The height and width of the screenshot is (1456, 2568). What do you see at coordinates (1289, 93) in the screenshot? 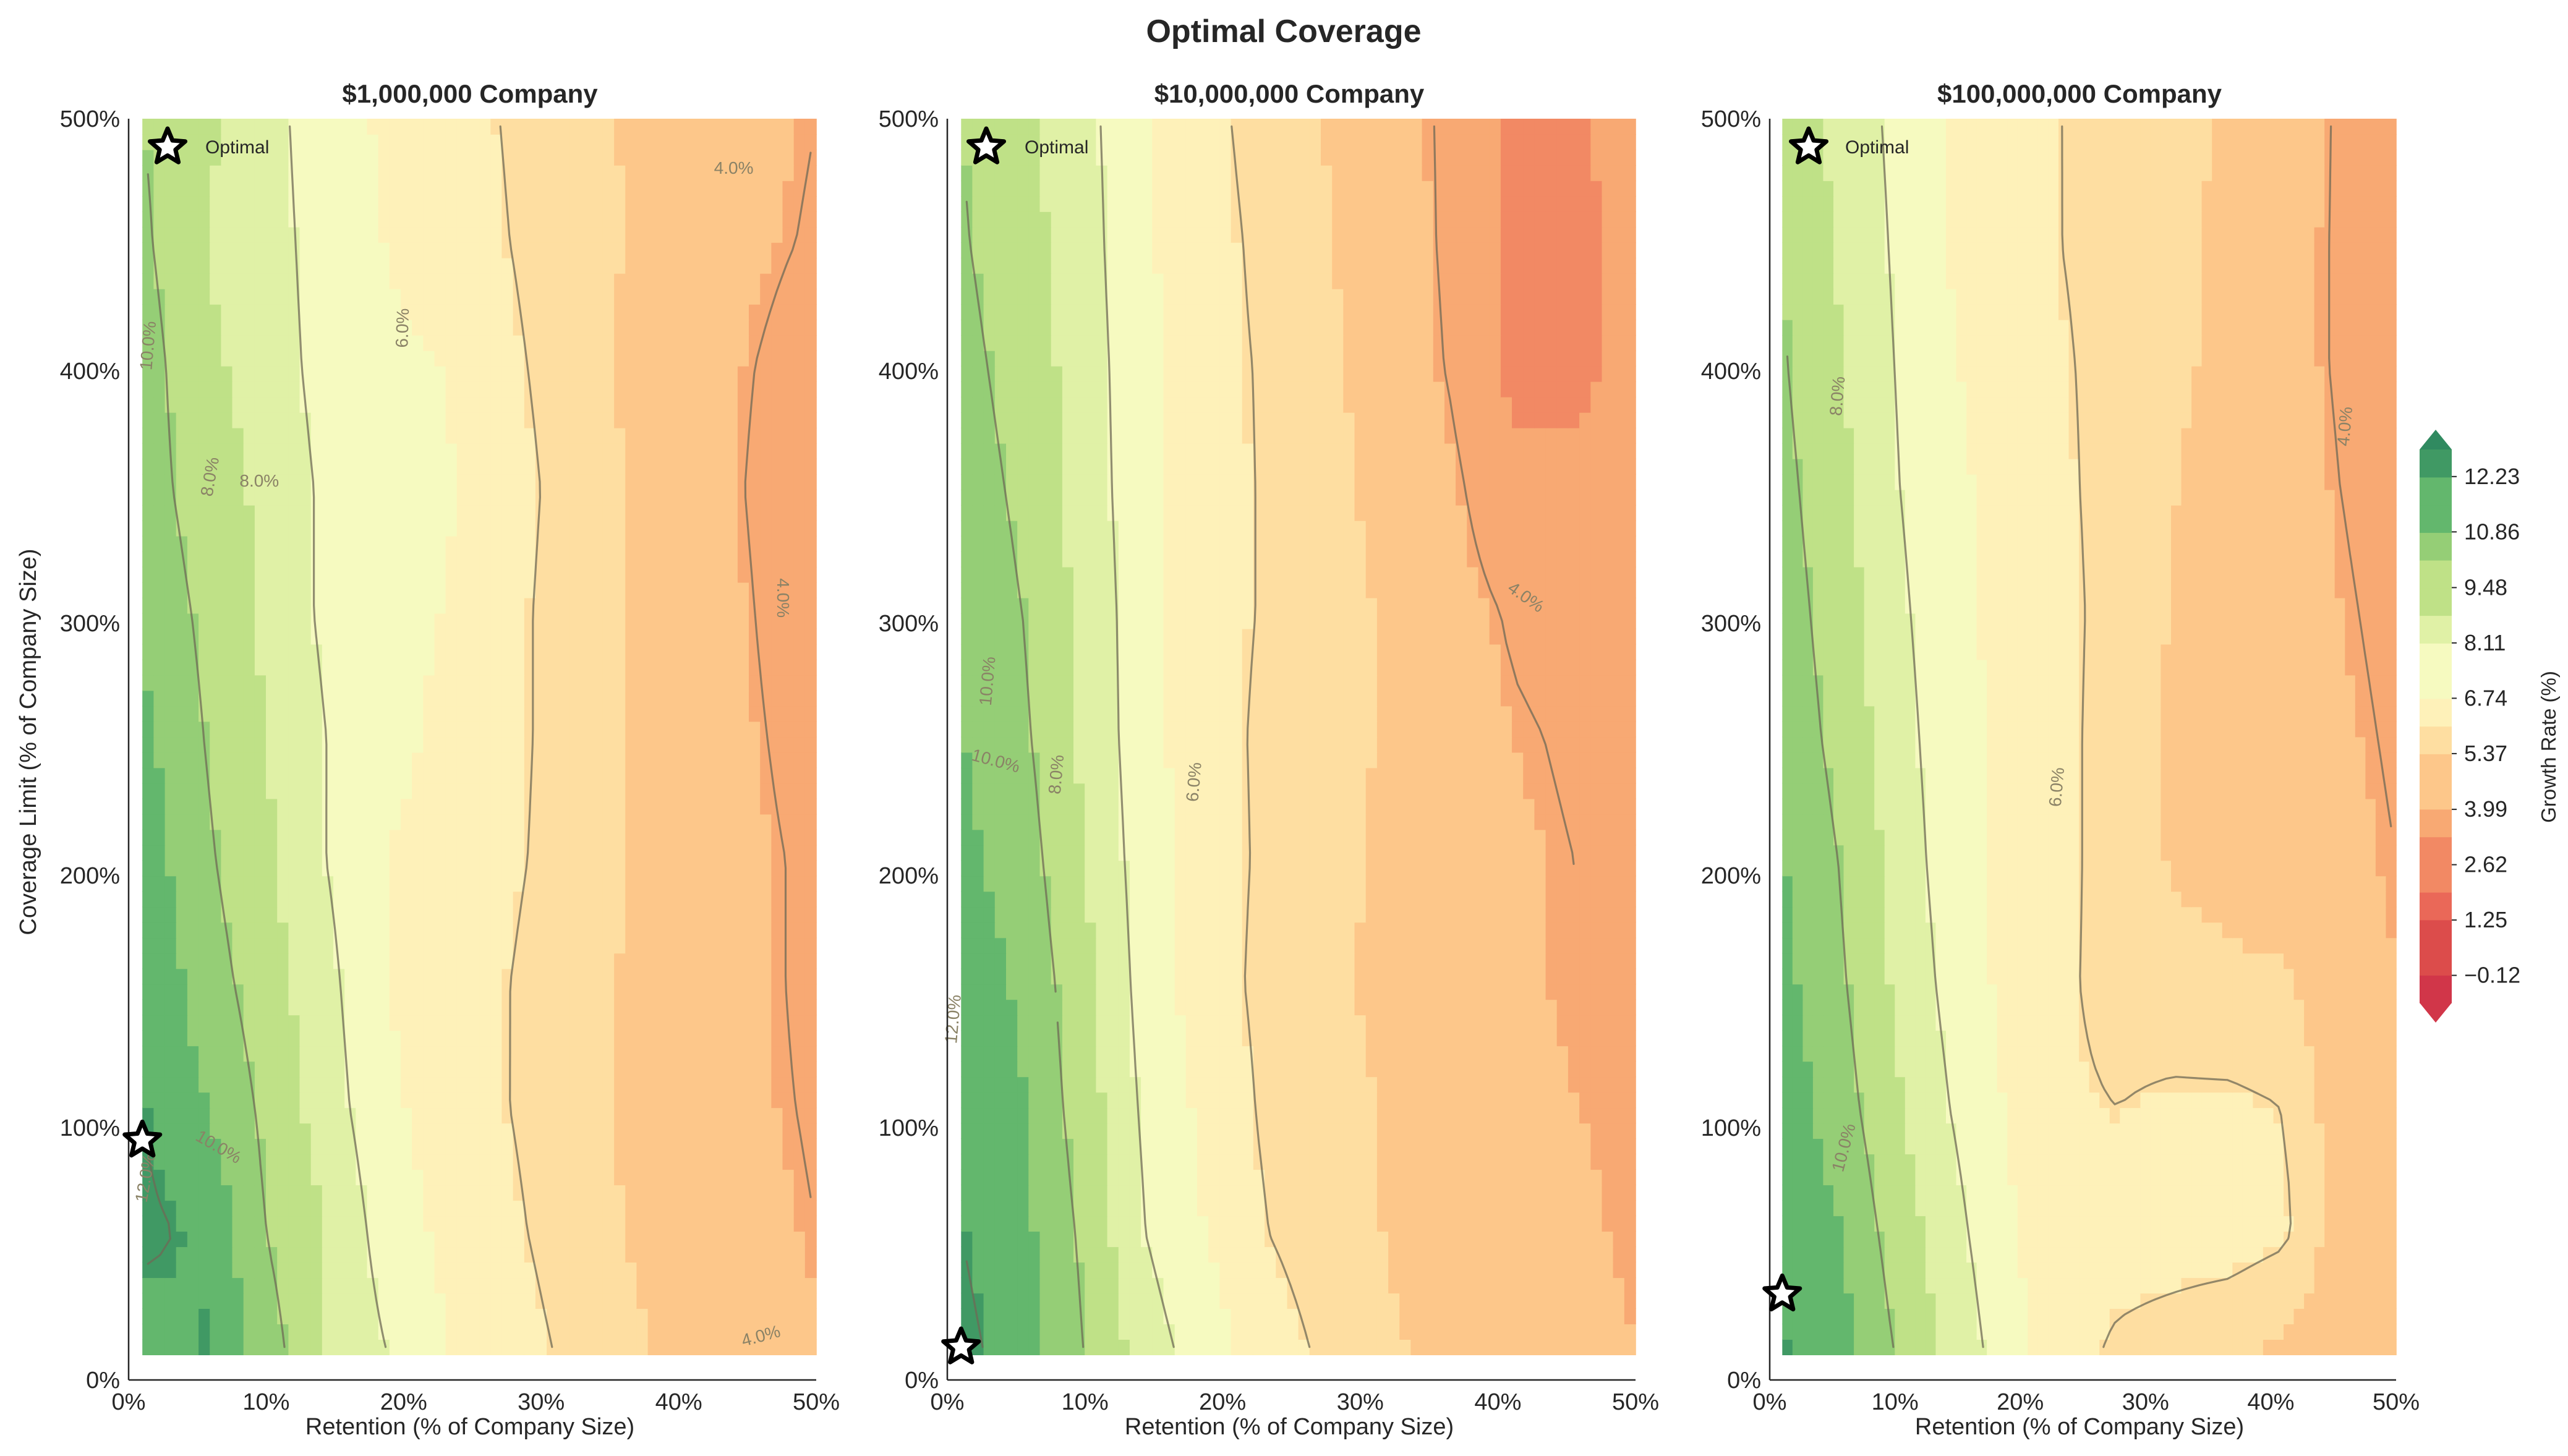
I see `panel-title: $10,000,000 Company` at bounding box center [1289, 93].